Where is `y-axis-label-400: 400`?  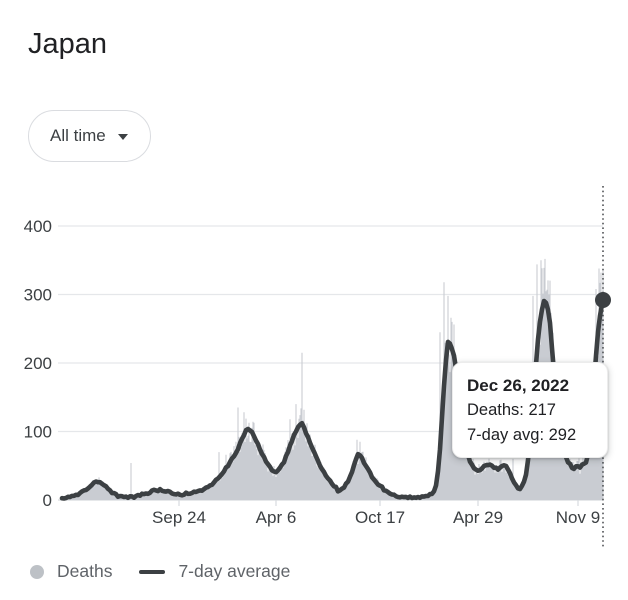
y-axis-label-400: 400 is located at coordinates (38, 226).